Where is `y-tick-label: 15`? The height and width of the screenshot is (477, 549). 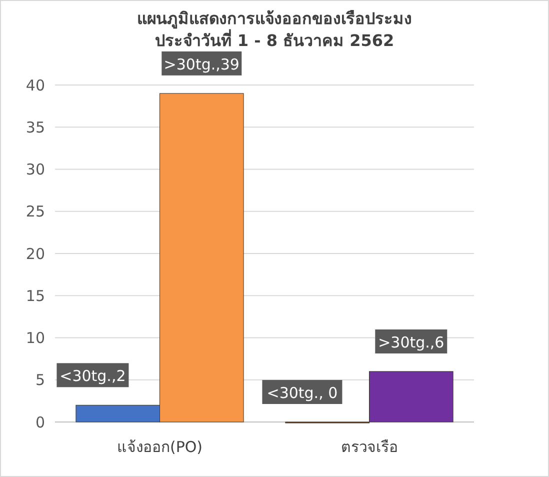 y-tick-label: 15 is located at coordinates (35, 295).